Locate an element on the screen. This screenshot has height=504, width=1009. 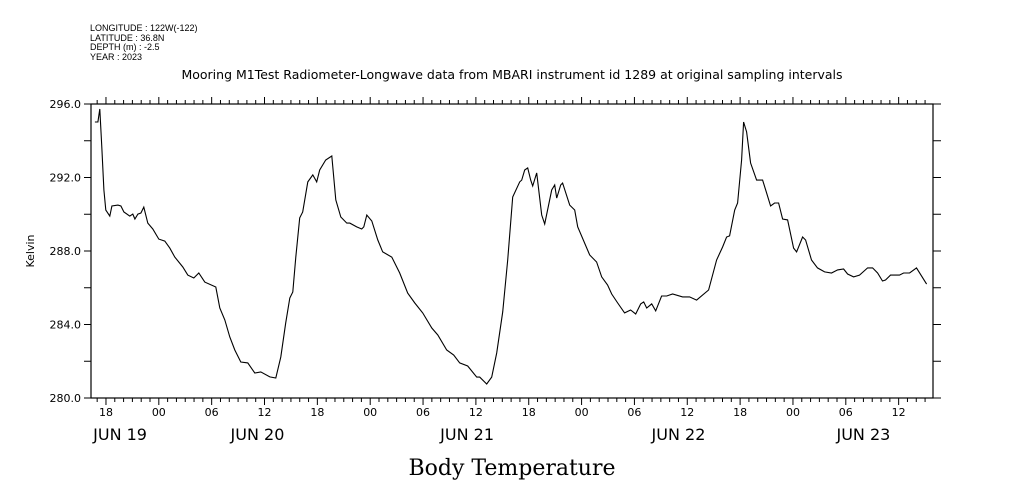
x-day-label: JUN 21 is located at coordinates (466, 434).